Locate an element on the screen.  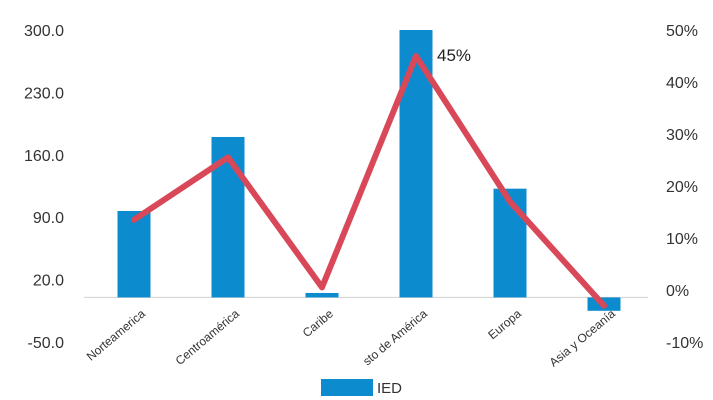
right-tick-label: 20% is located at coordinates (682, 187).